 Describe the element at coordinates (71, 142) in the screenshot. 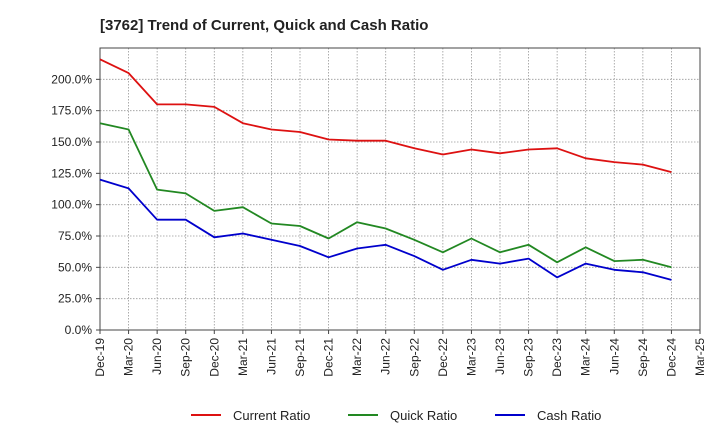

I see `y-tick-label: 150.0%` at that location.